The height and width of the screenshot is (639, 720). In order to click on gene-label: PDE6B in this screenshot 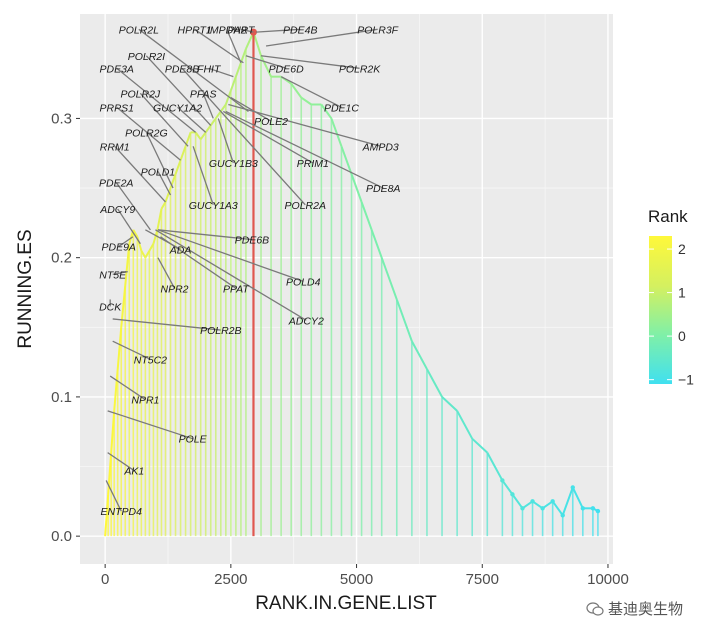, I will do `click(252, 241)`.